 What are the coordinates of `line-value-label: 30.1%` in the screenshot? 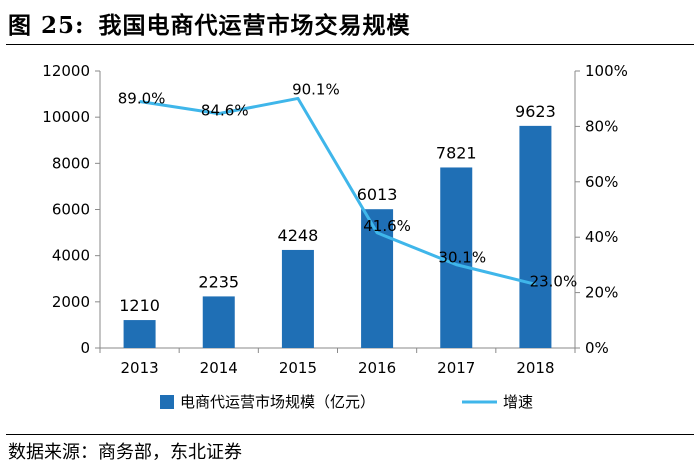 It's located at (462, 258).